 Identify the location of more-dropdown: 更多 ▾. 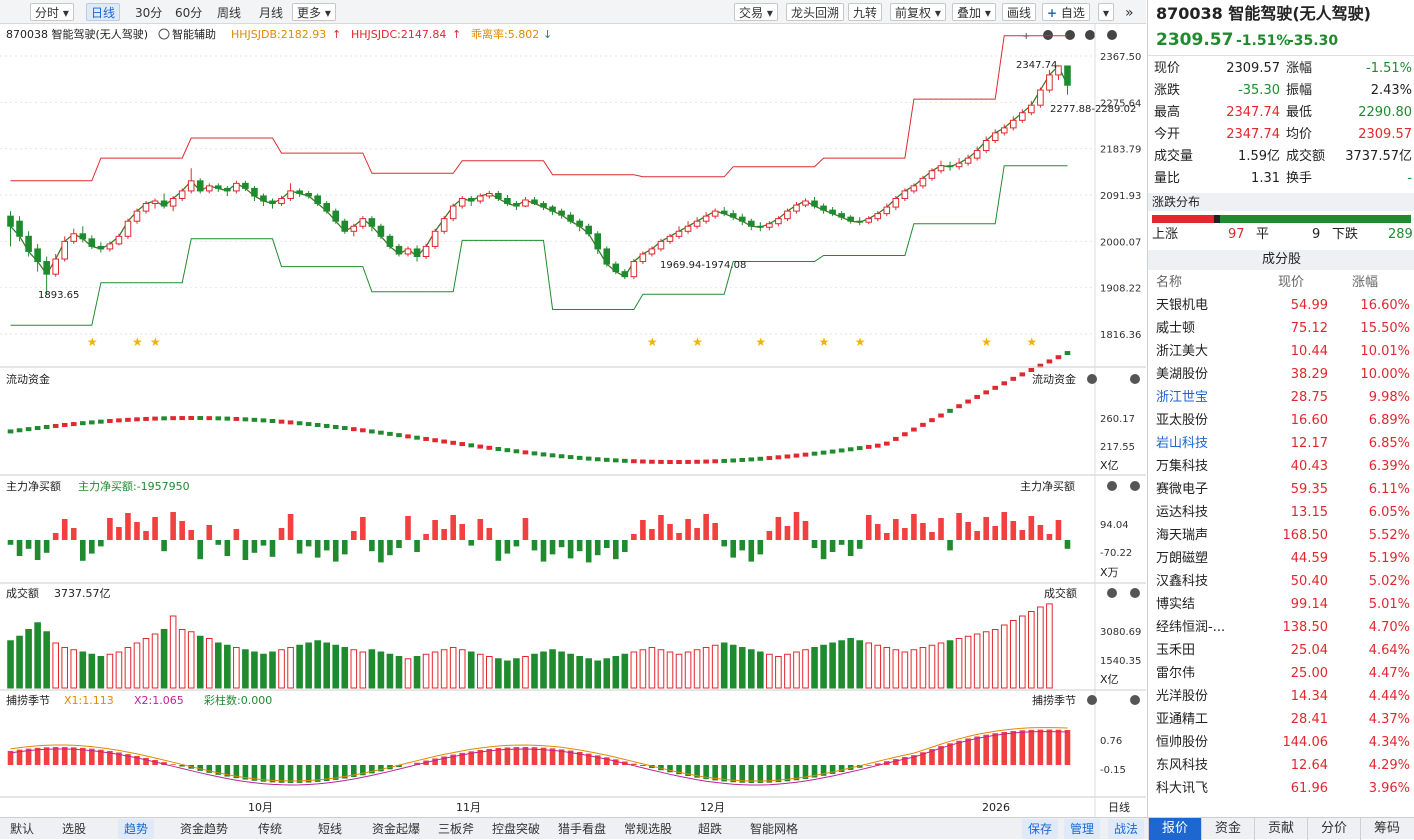
(314, 12).